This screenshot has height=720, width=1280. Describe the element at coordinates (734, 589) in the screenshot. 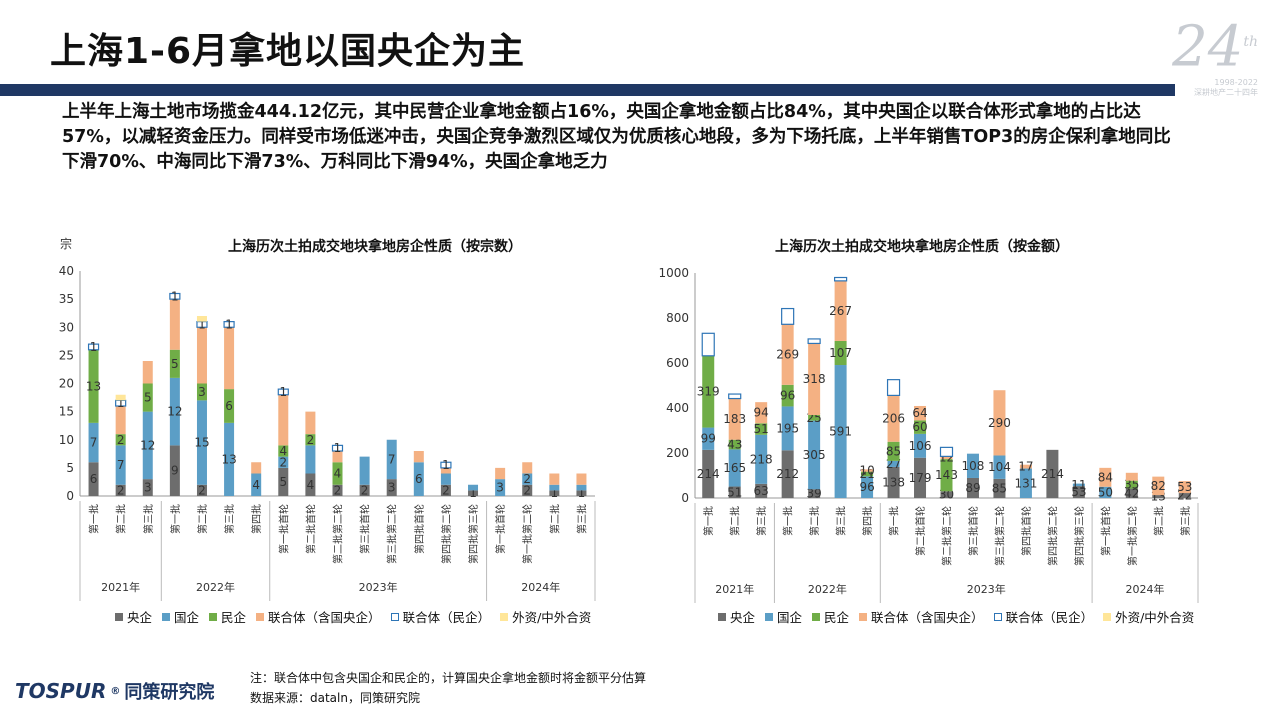

I see `x-group-label: 2021年` at that location.